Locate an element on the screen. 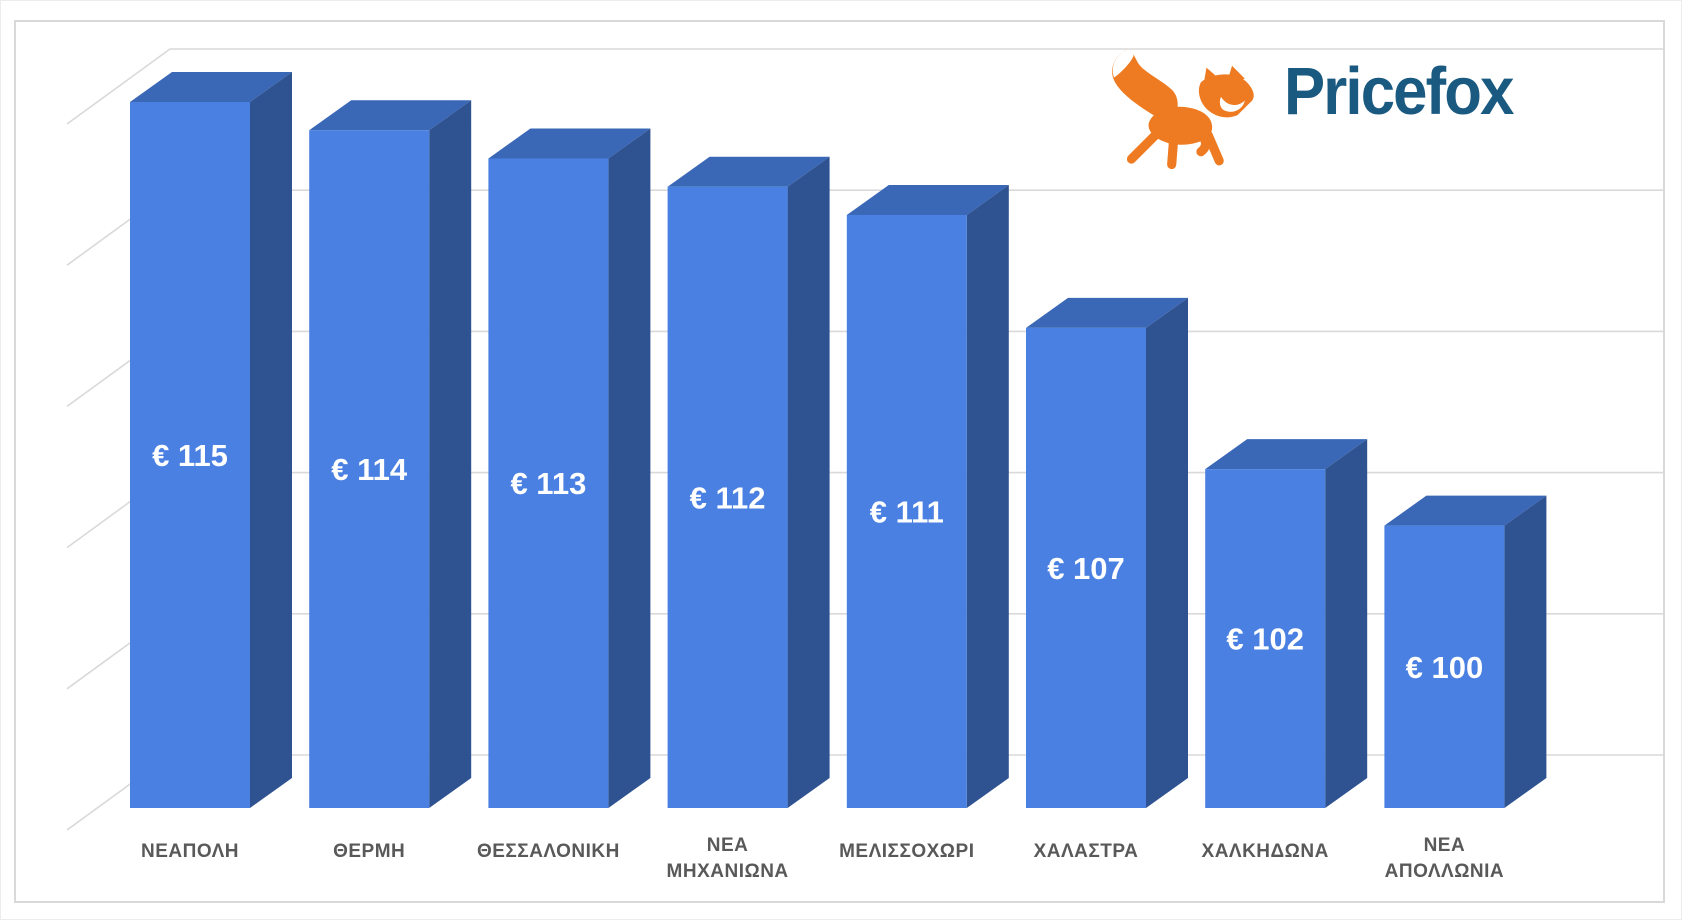  gridline-side is located at coordinates (118, 86).